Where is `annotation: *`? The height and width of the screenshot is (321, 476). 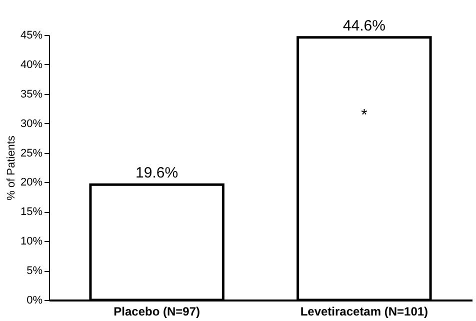
annotation: * is located at coordinates (364, 115).